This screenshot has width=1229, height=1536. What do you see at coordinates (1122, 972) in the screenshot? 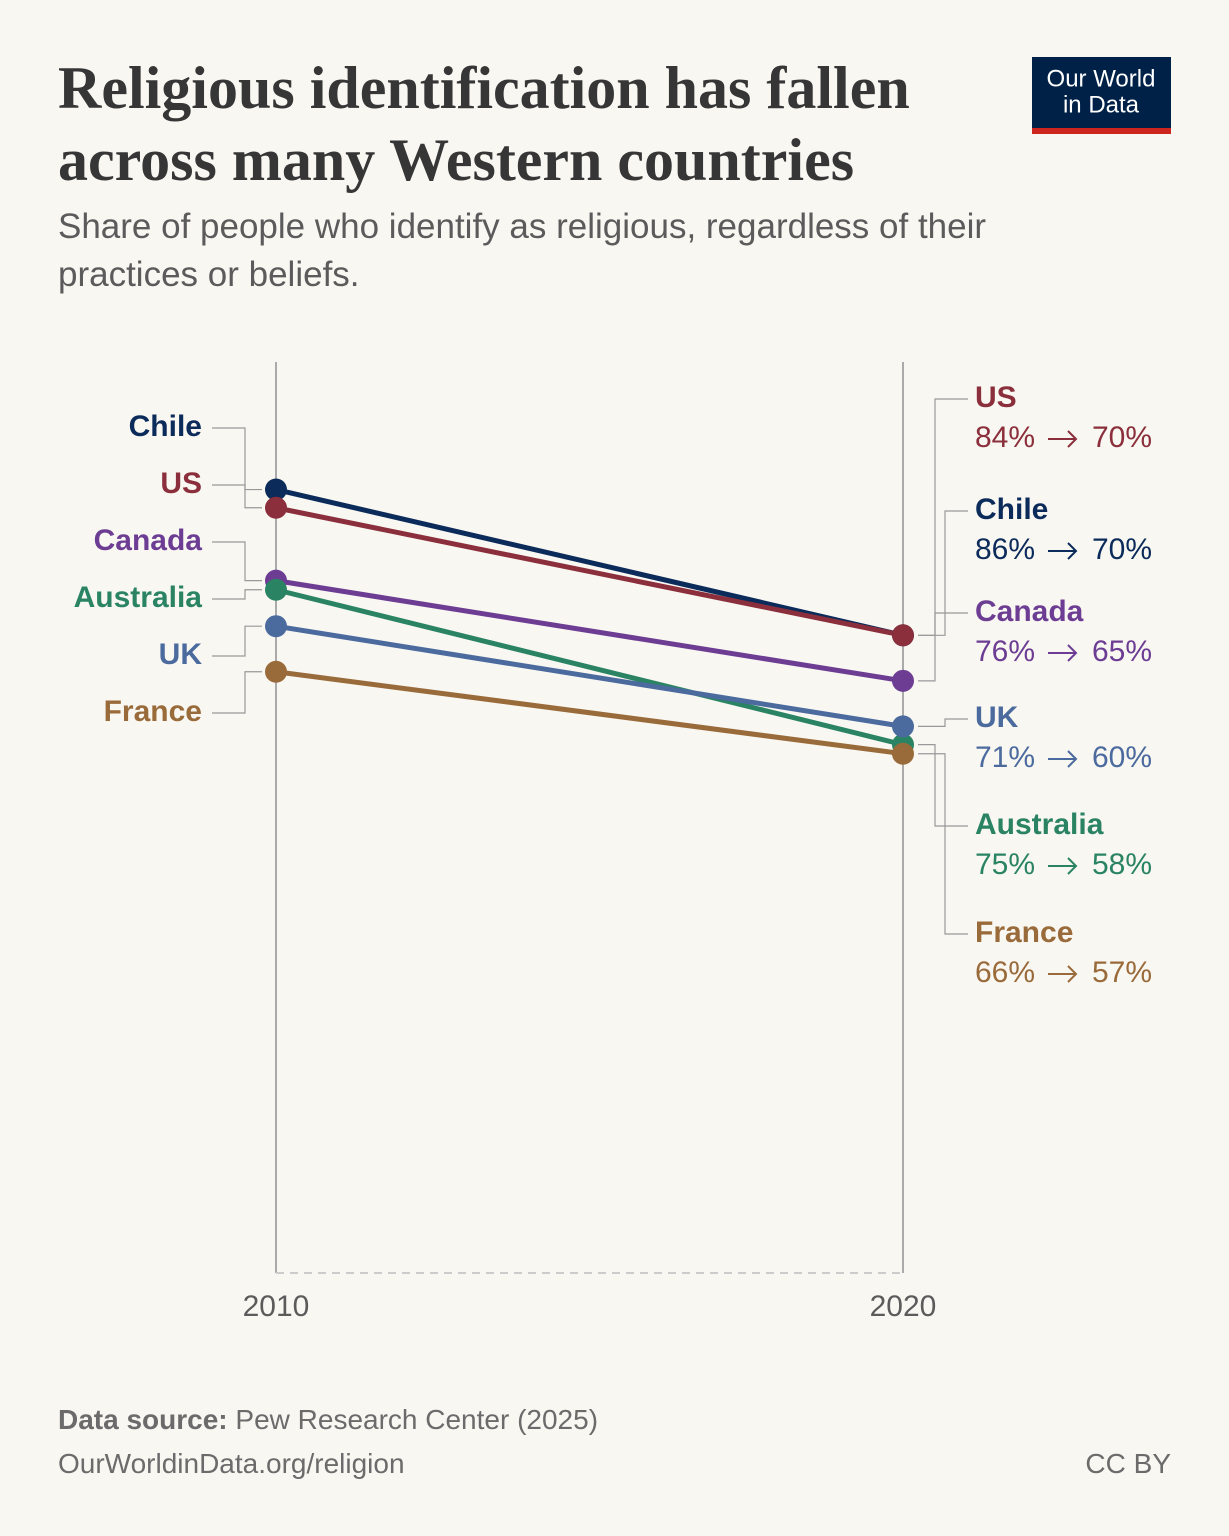
I see `value-label: 57%` at bounding box center [1122, 972].